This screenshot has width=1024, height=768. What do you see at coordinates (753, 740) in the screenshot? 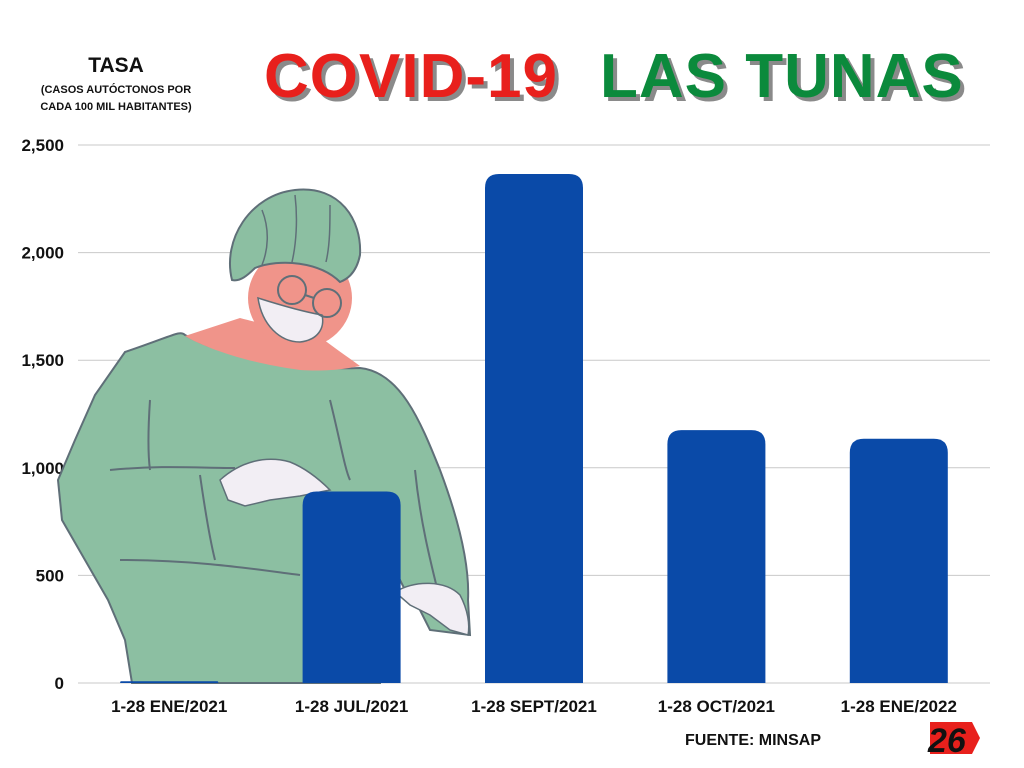
I see `source-note: FUENTE: MINSAP` at bounding box center [753, 740].